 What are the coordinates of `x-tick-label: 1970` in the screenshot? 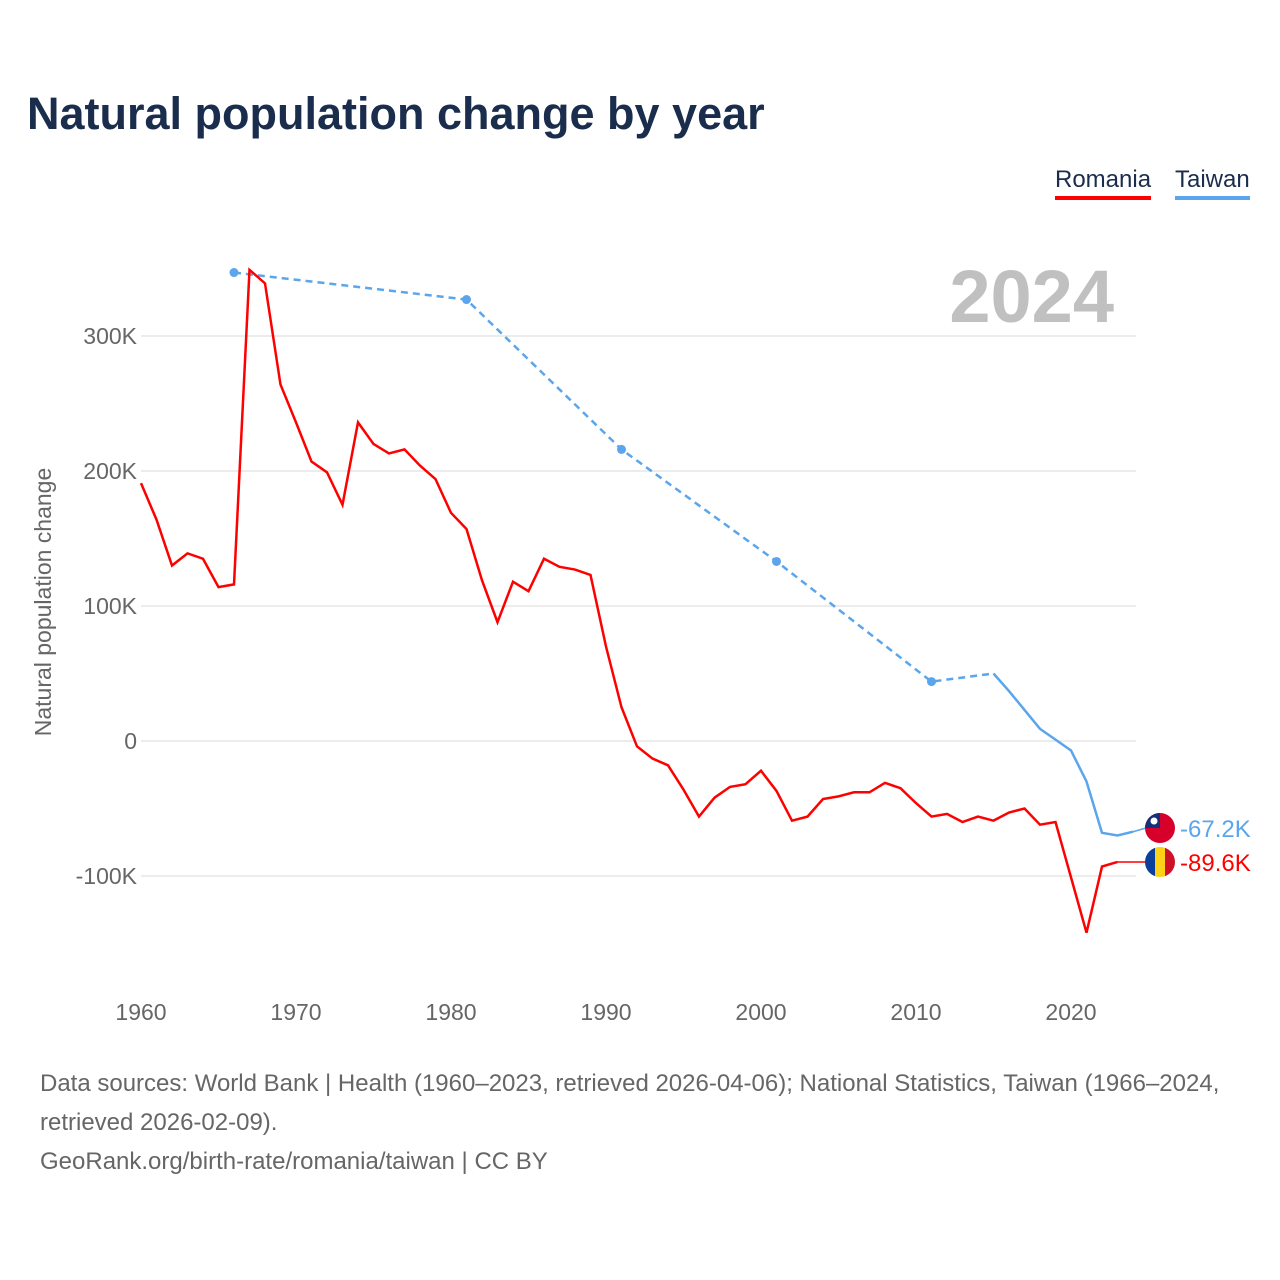 It's located at (295, 1012).